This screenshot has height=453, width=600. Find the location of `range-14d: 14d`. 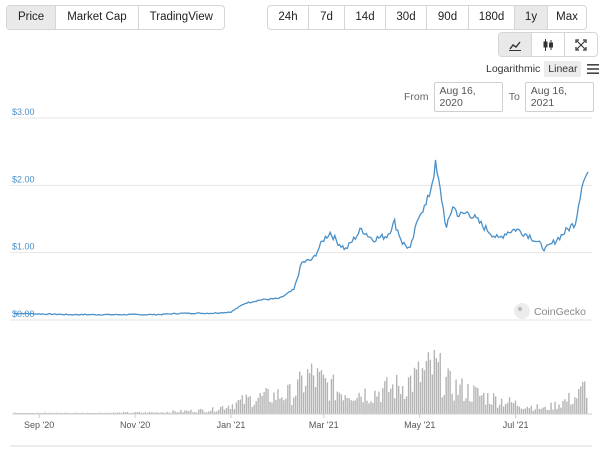

range-14d: 14d is located at coordinates (365, 17).